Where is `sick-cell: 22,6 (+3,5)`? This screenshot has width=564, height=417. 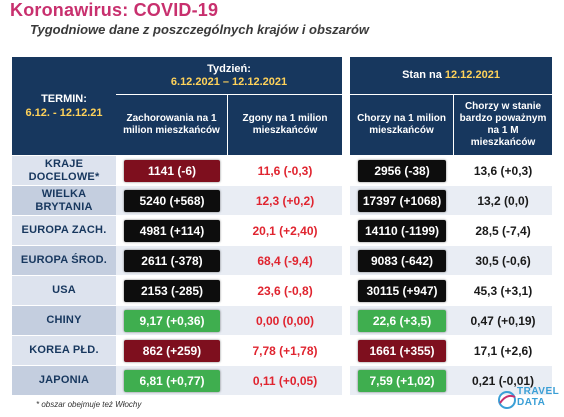 sick-cell: 22,6 (+3,5) is located at coordinates (402, 320).